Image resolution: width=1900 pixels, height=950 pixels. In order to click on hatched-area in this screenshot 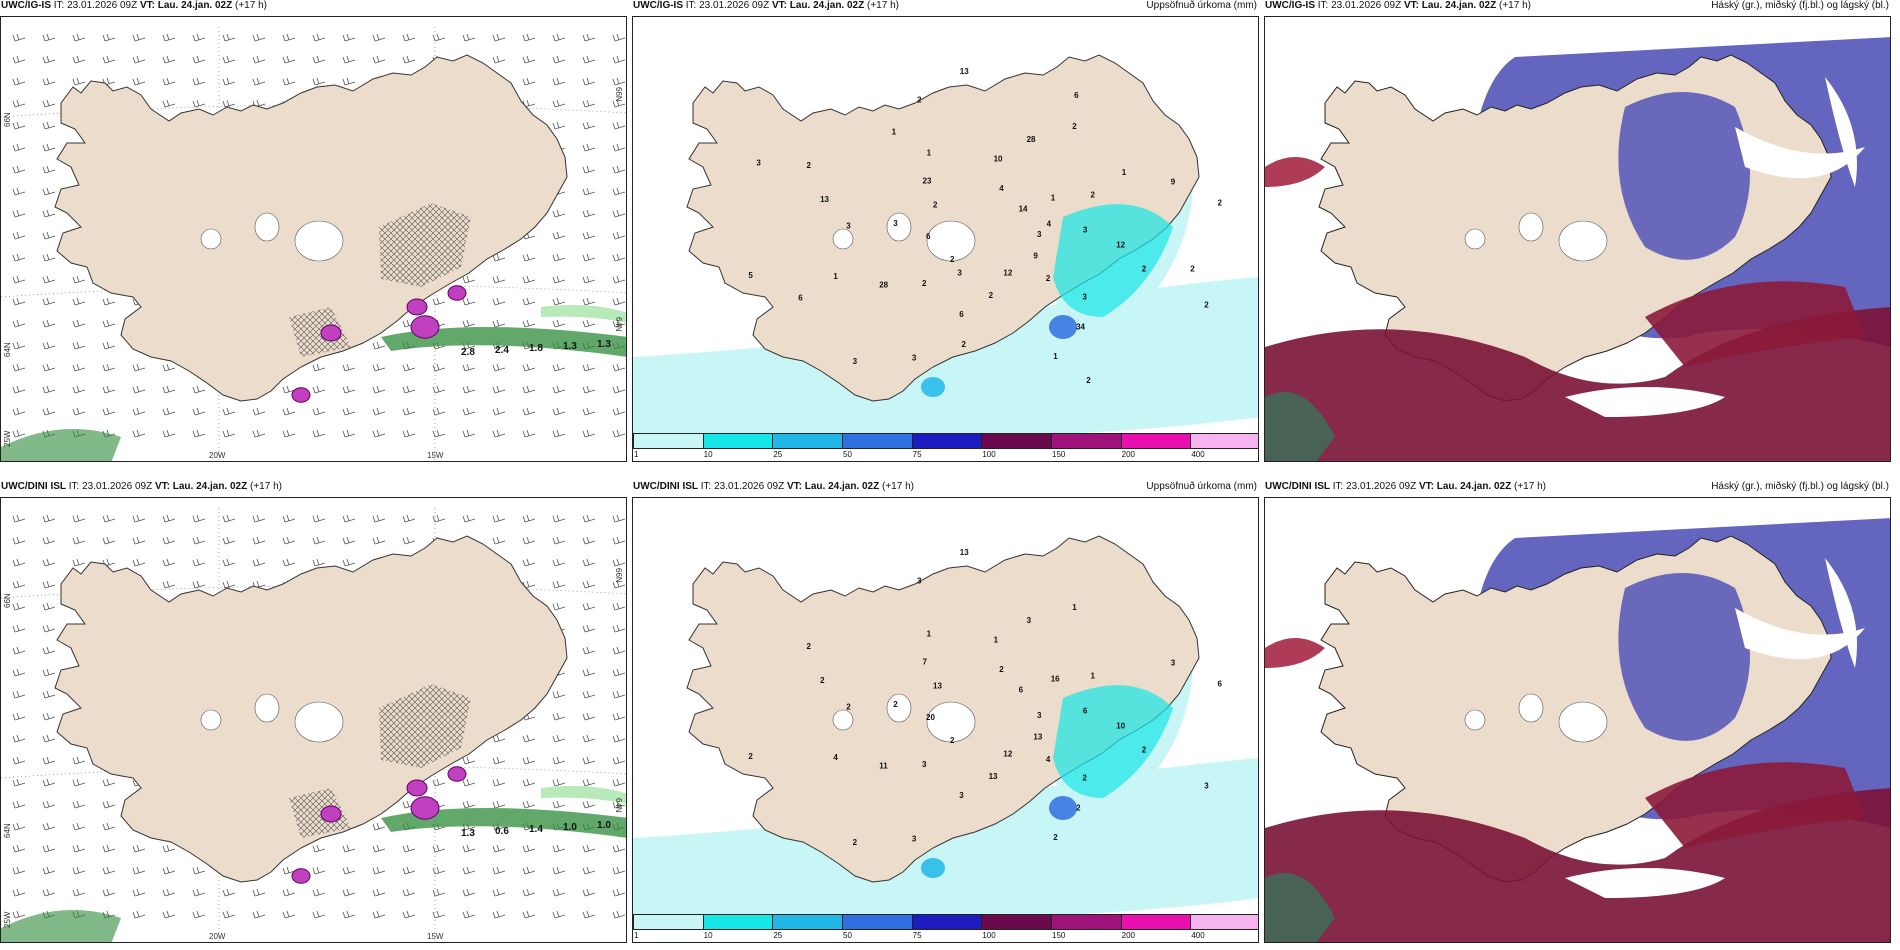, I will do `click(425, 726)`.